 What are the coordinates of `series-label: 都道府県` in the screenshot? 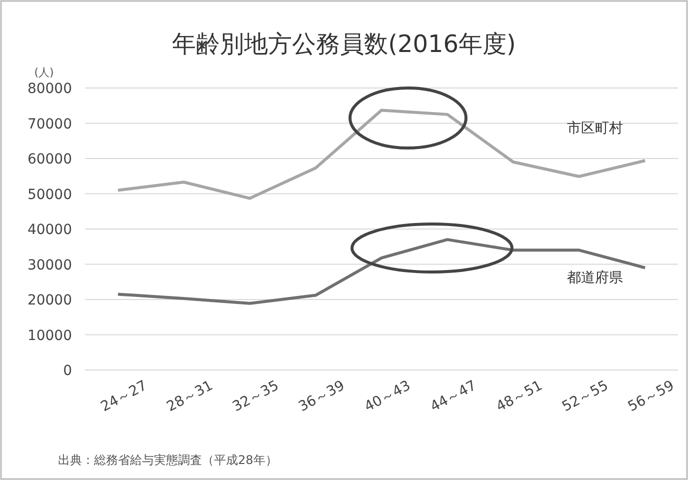 It's located at (595, 278).